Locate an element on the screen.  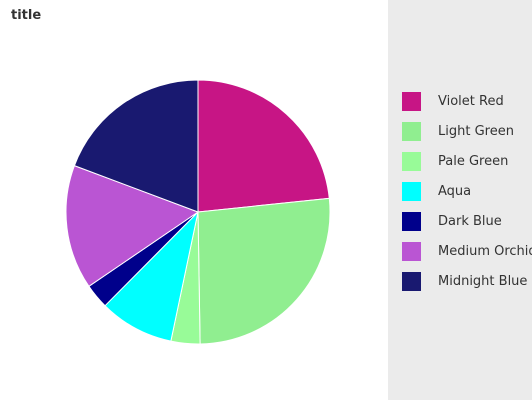
legend-item-light-green: Light Green is located at coordinates (458, 131).